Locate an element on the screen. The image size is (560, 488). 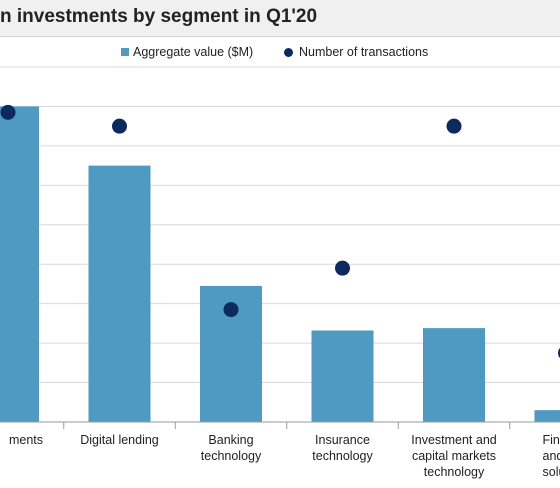
legend-item-aggregate-value: Aggregate value ($M) is located at coordinates (187, 52).